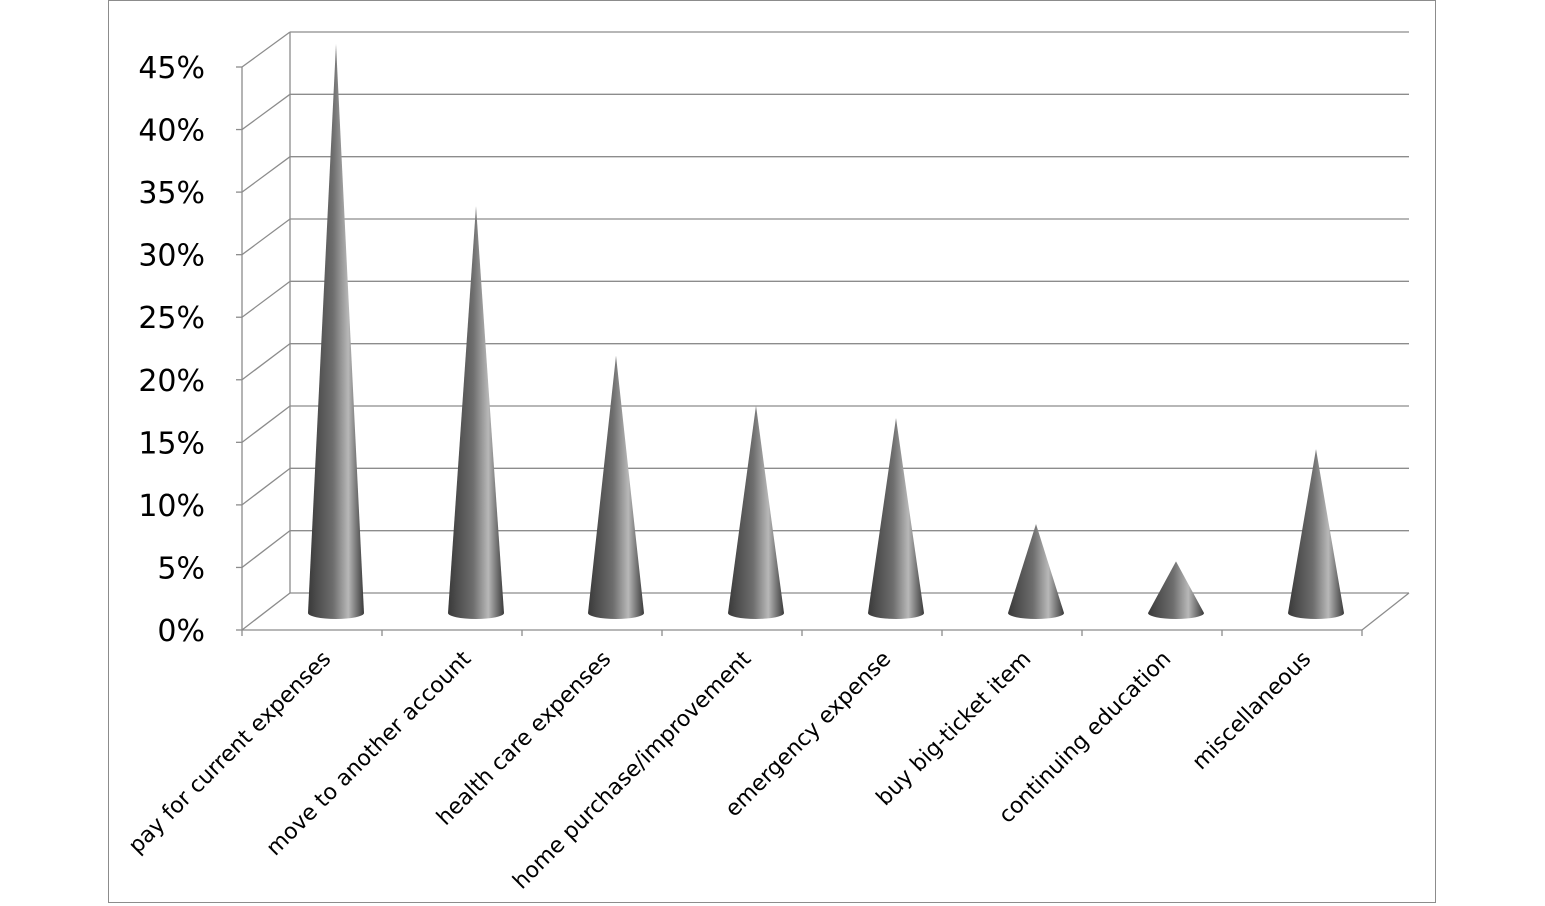 The width and height of the screenshot is (1545, 906). Describe the element at coordinates (171, 193) in the screenshot. I see `y-tick-label: 35%` at that location.